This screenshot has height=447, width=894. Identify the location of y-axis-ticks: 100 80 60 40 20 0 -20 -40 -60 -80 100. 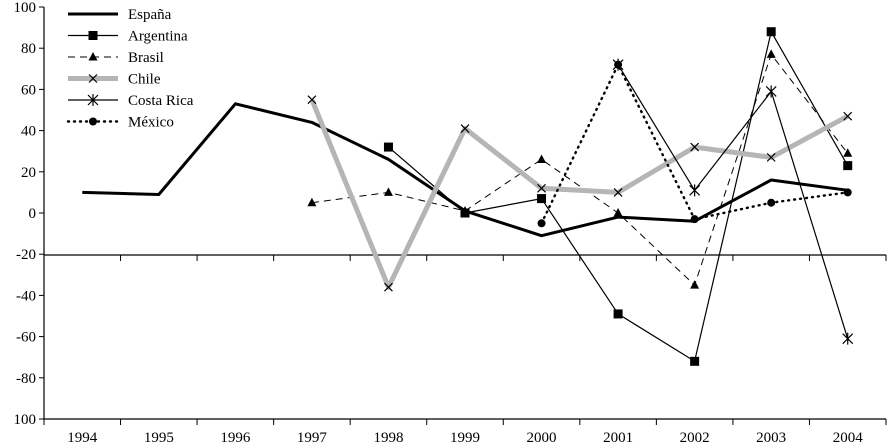
(29, 214).